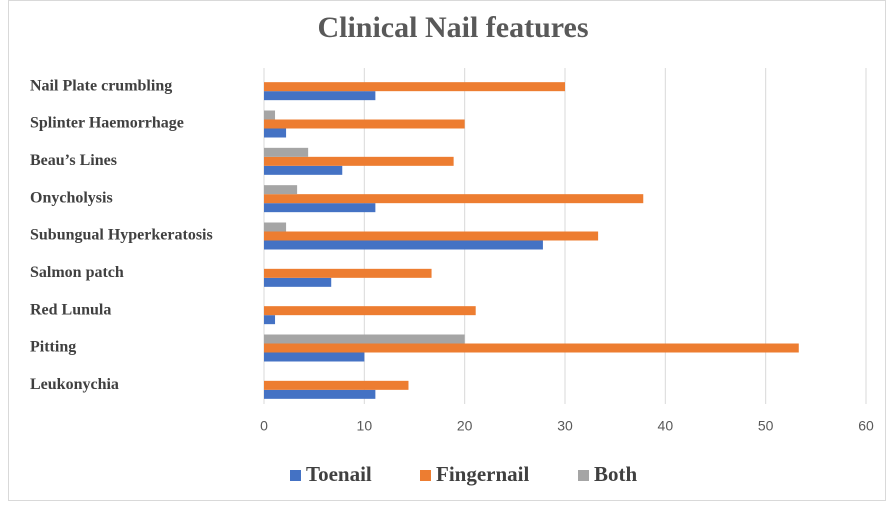 This screenshot has width=887, height=506. What do you see at coordinates (74, 384) in the screenshot?
I see `y-tick-label: Leukonychia` at bounding box center [74, 384].